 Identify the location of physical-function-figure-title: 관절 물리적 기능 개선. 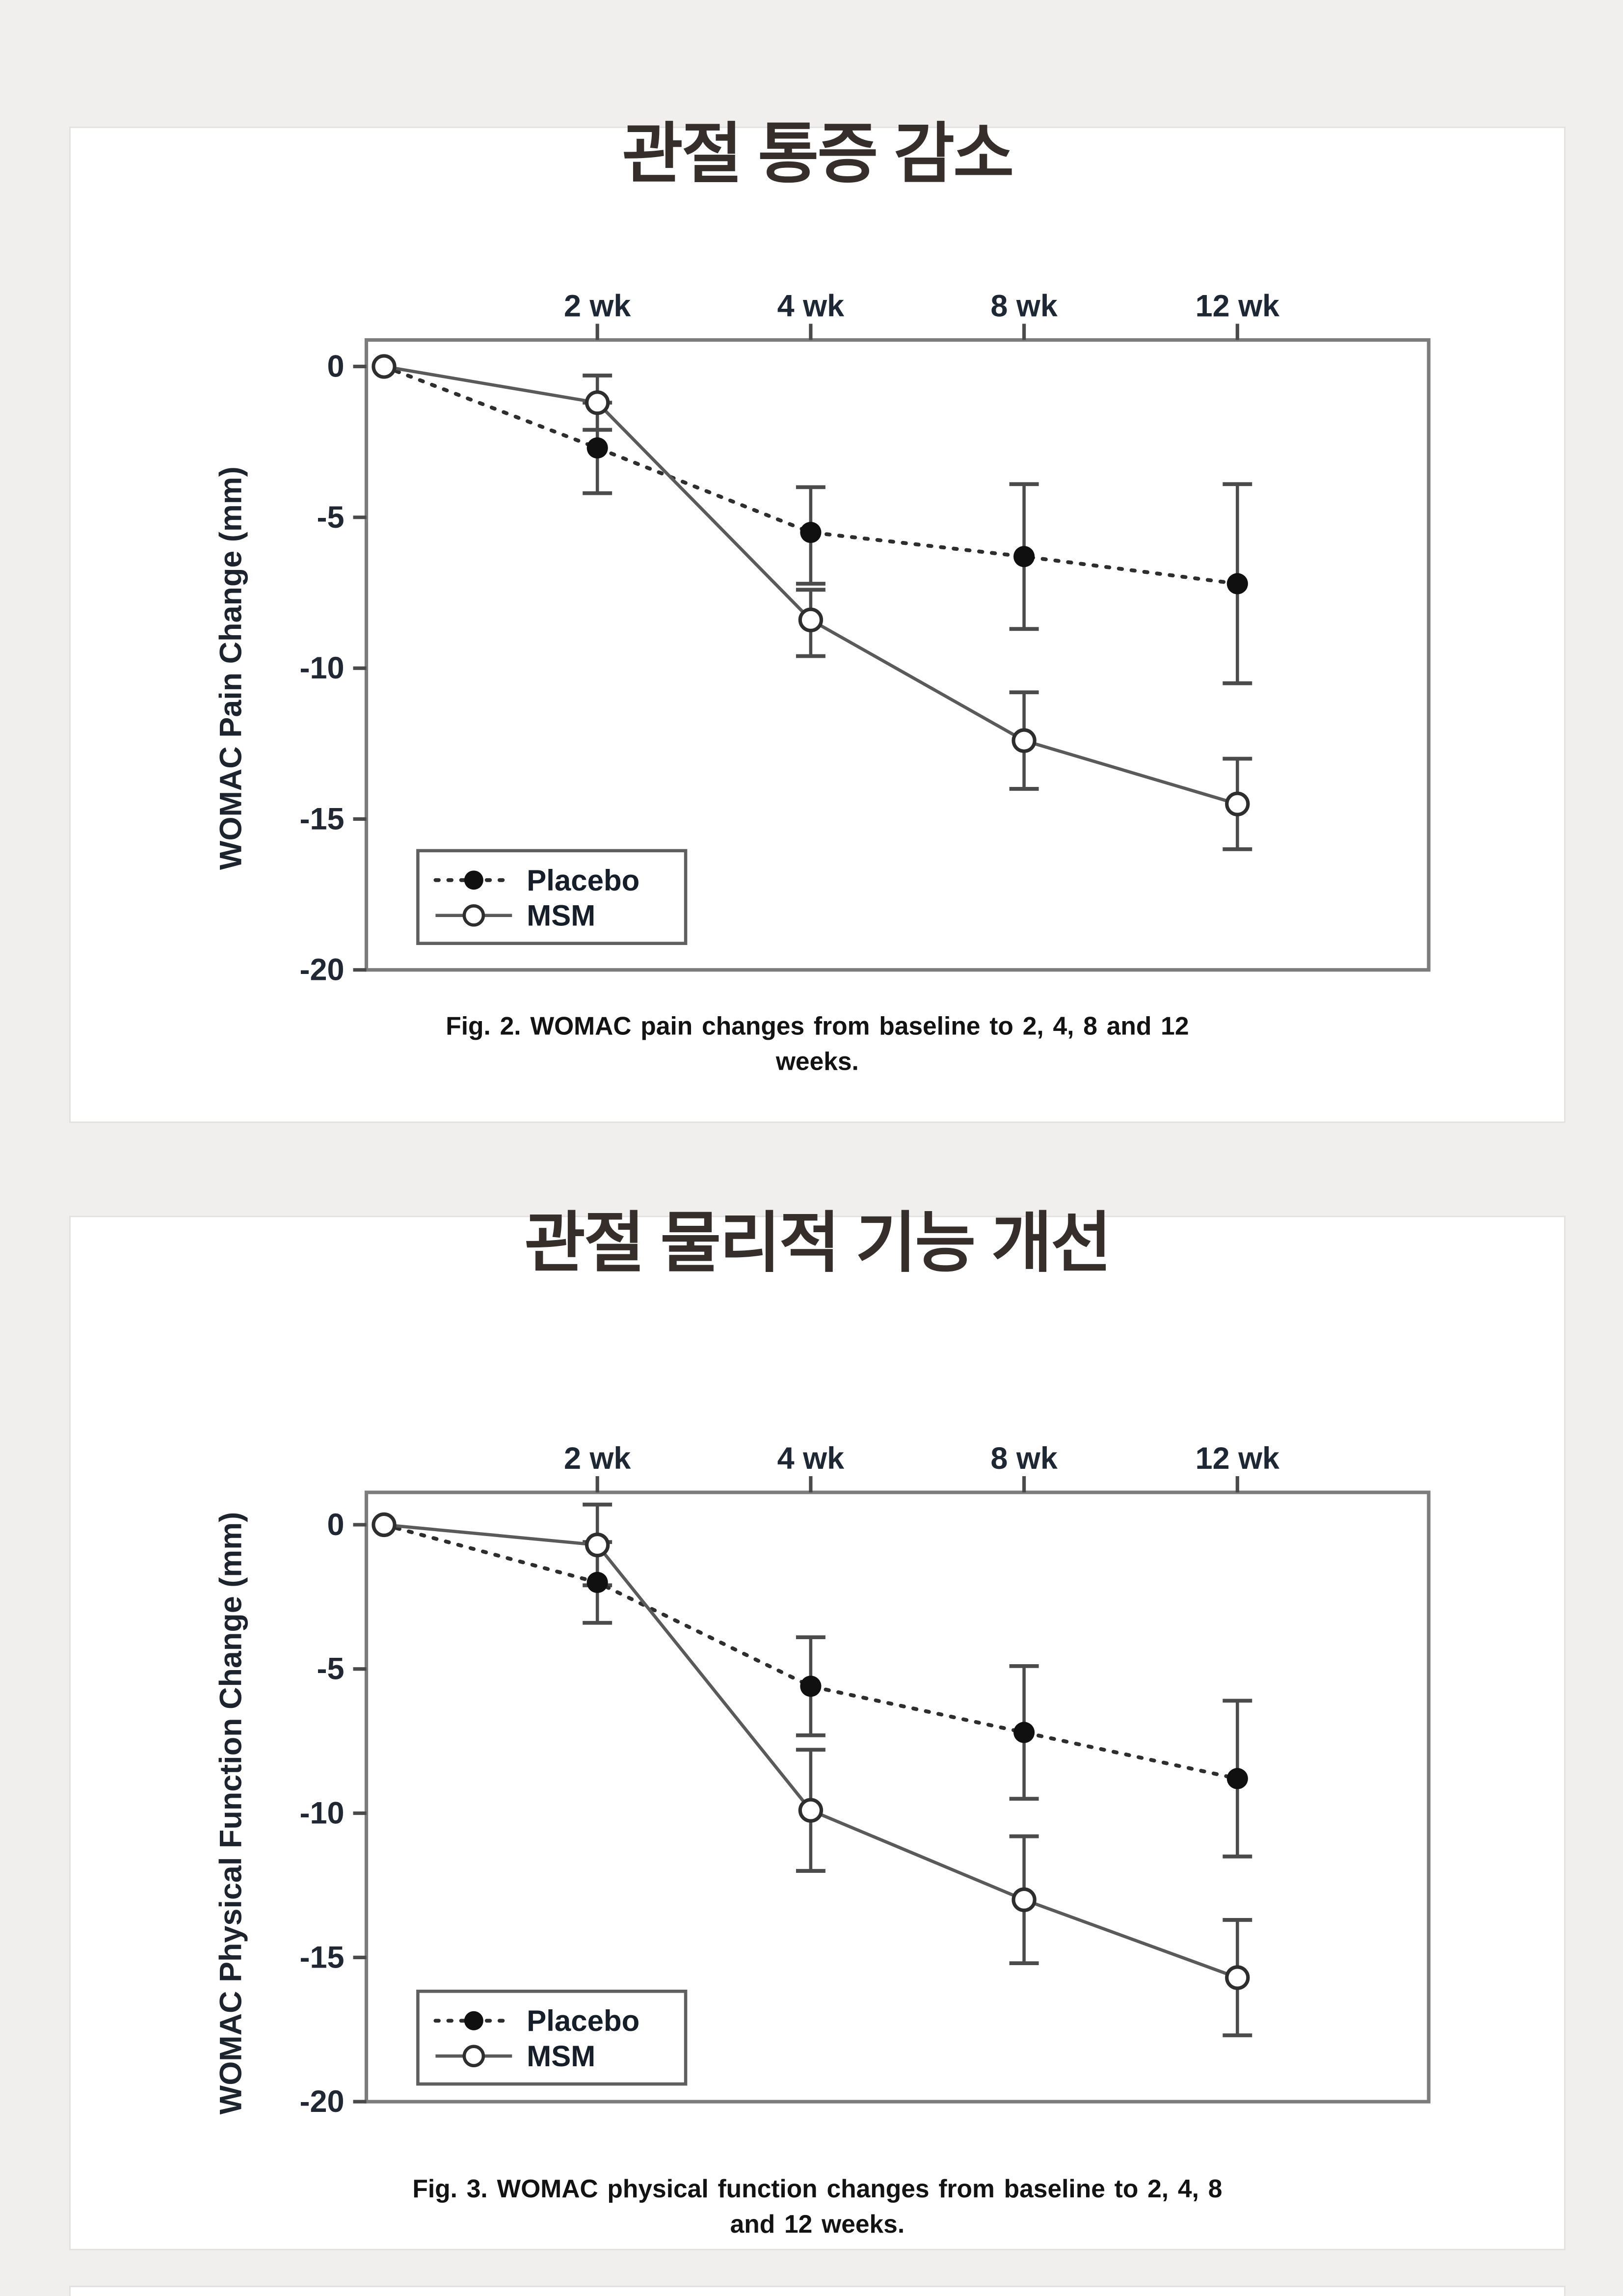
(818, 1243).